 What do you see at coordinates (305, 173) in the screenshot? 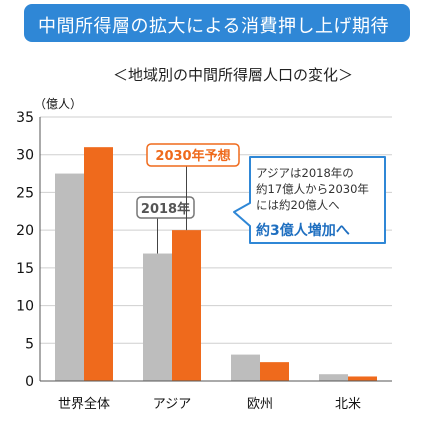
I see `annotation-line: アジアは2018年の` at bounding box center [305, 173].